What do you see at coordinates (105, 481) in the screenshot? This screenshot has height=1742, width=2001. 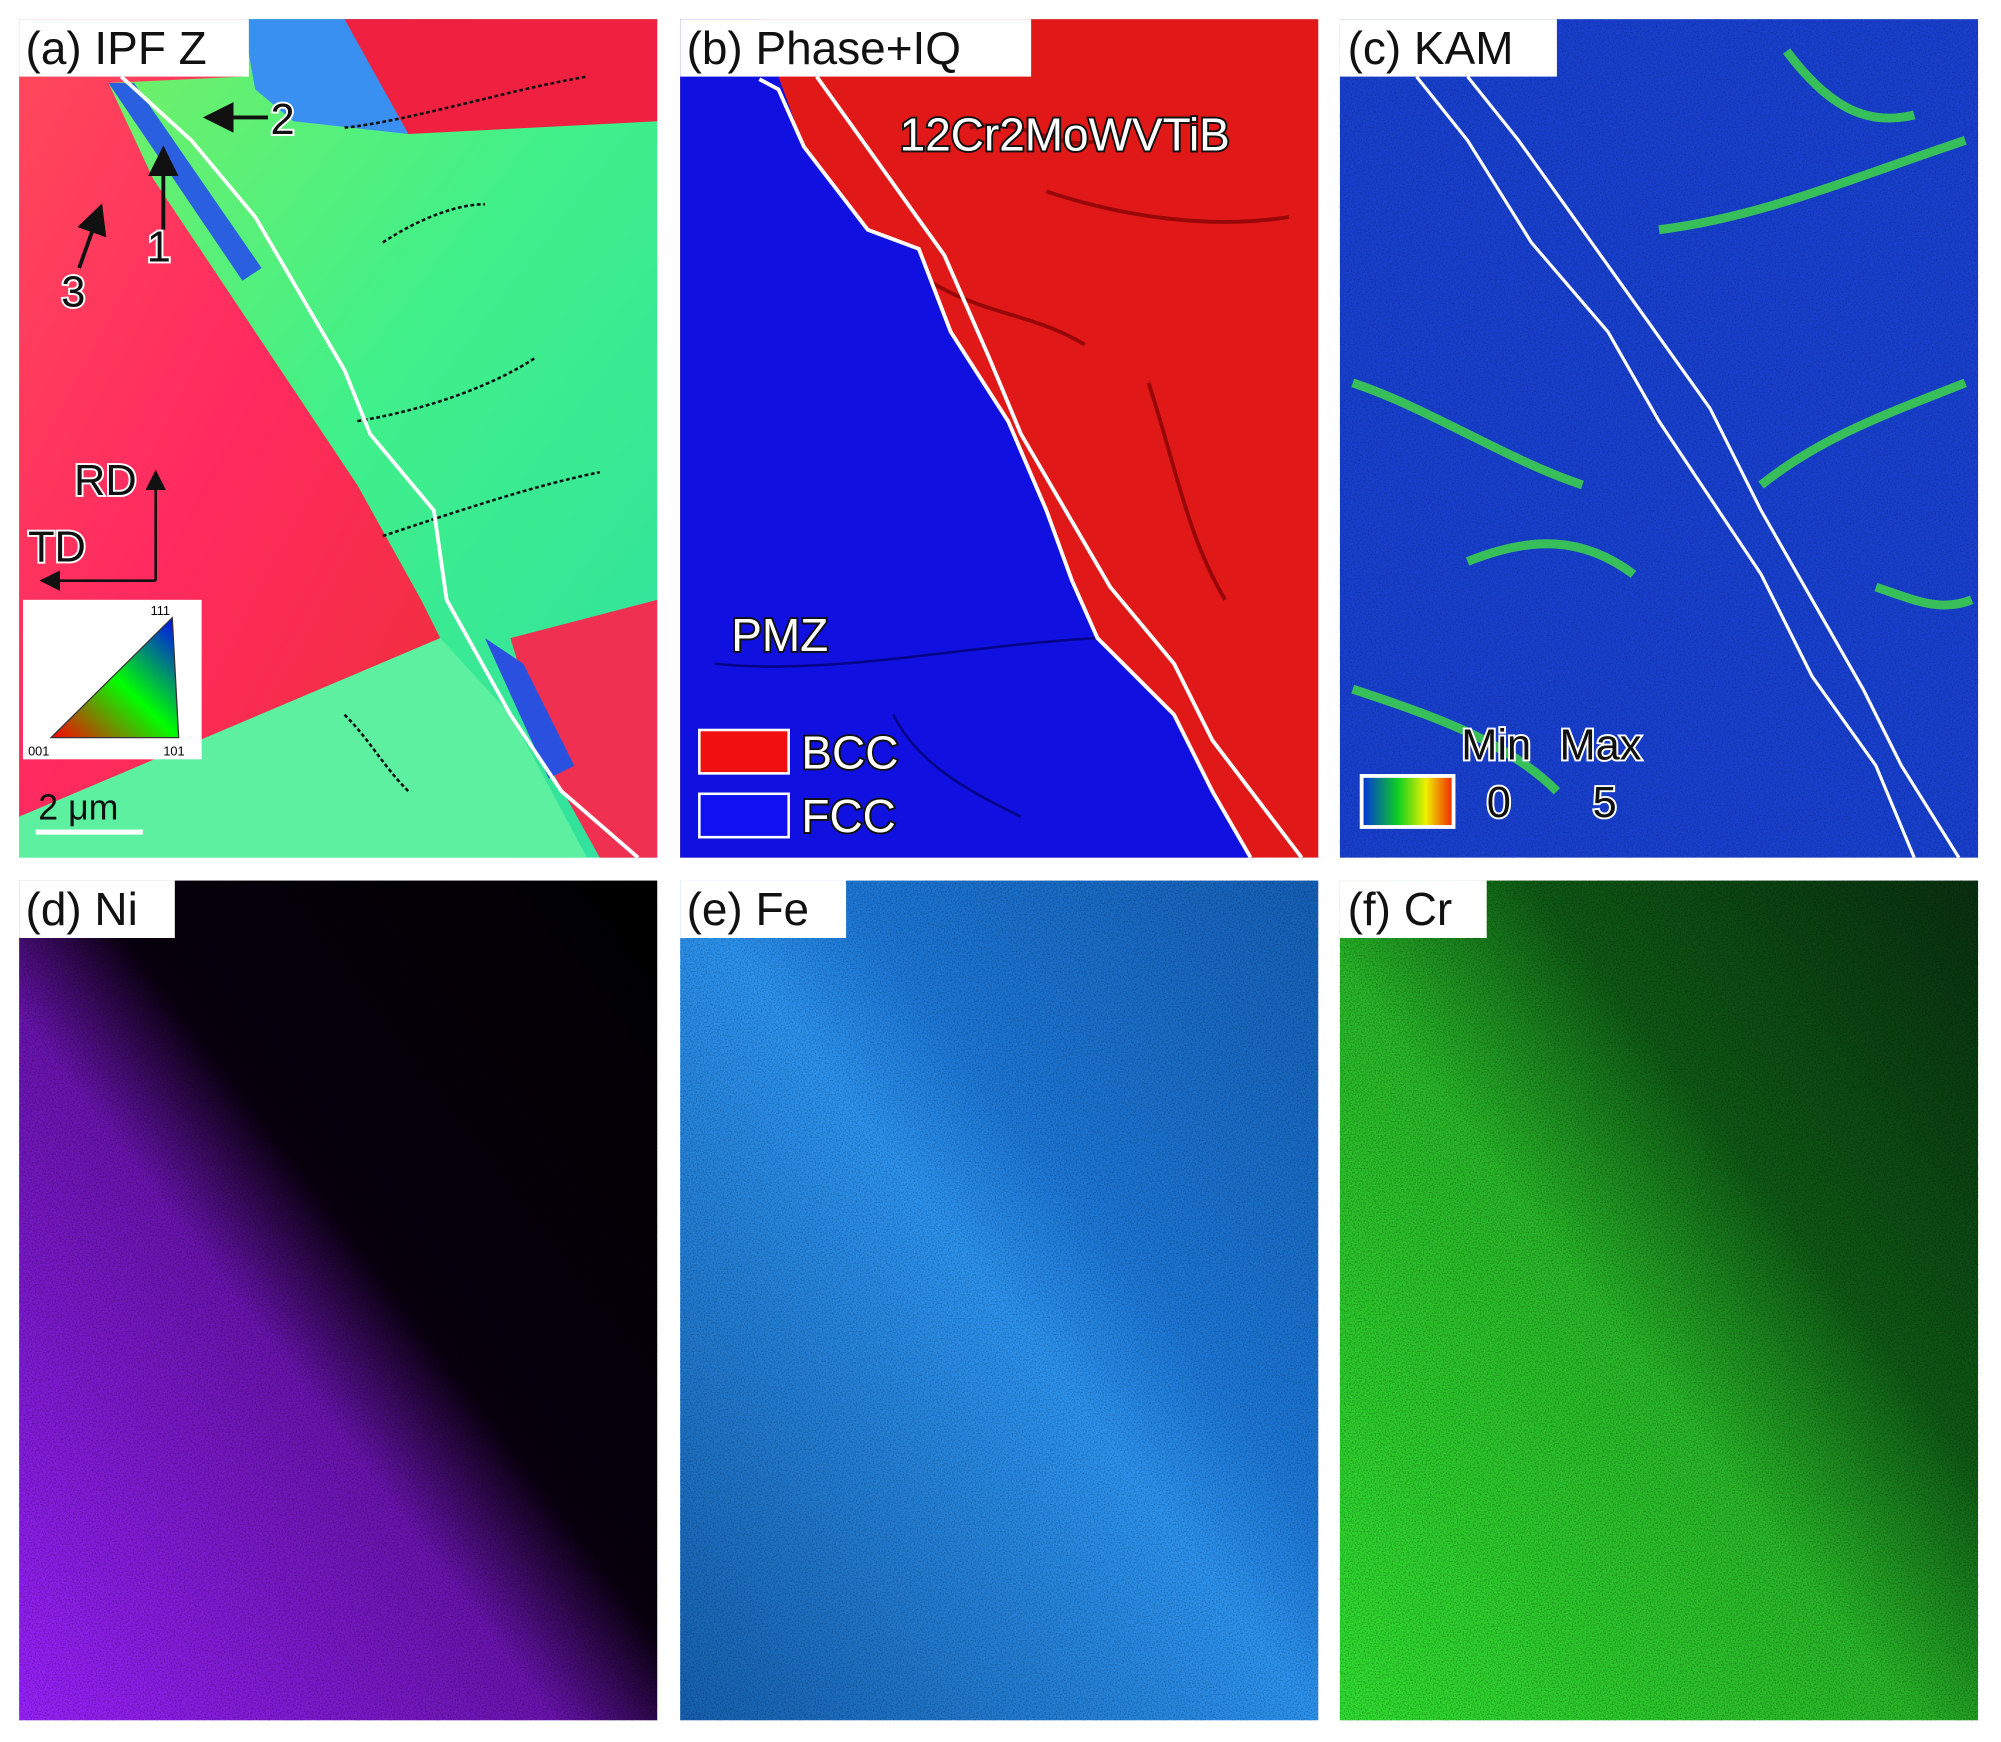 I see `axis-label: RD` at bounding box center [105, 481].